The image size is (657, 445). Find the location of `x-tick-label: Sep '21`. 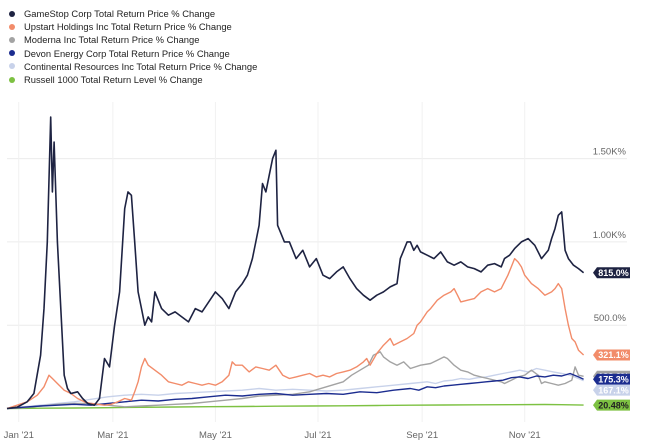

x-tick-label: Sep '21 is located at coordinates (422, 435).